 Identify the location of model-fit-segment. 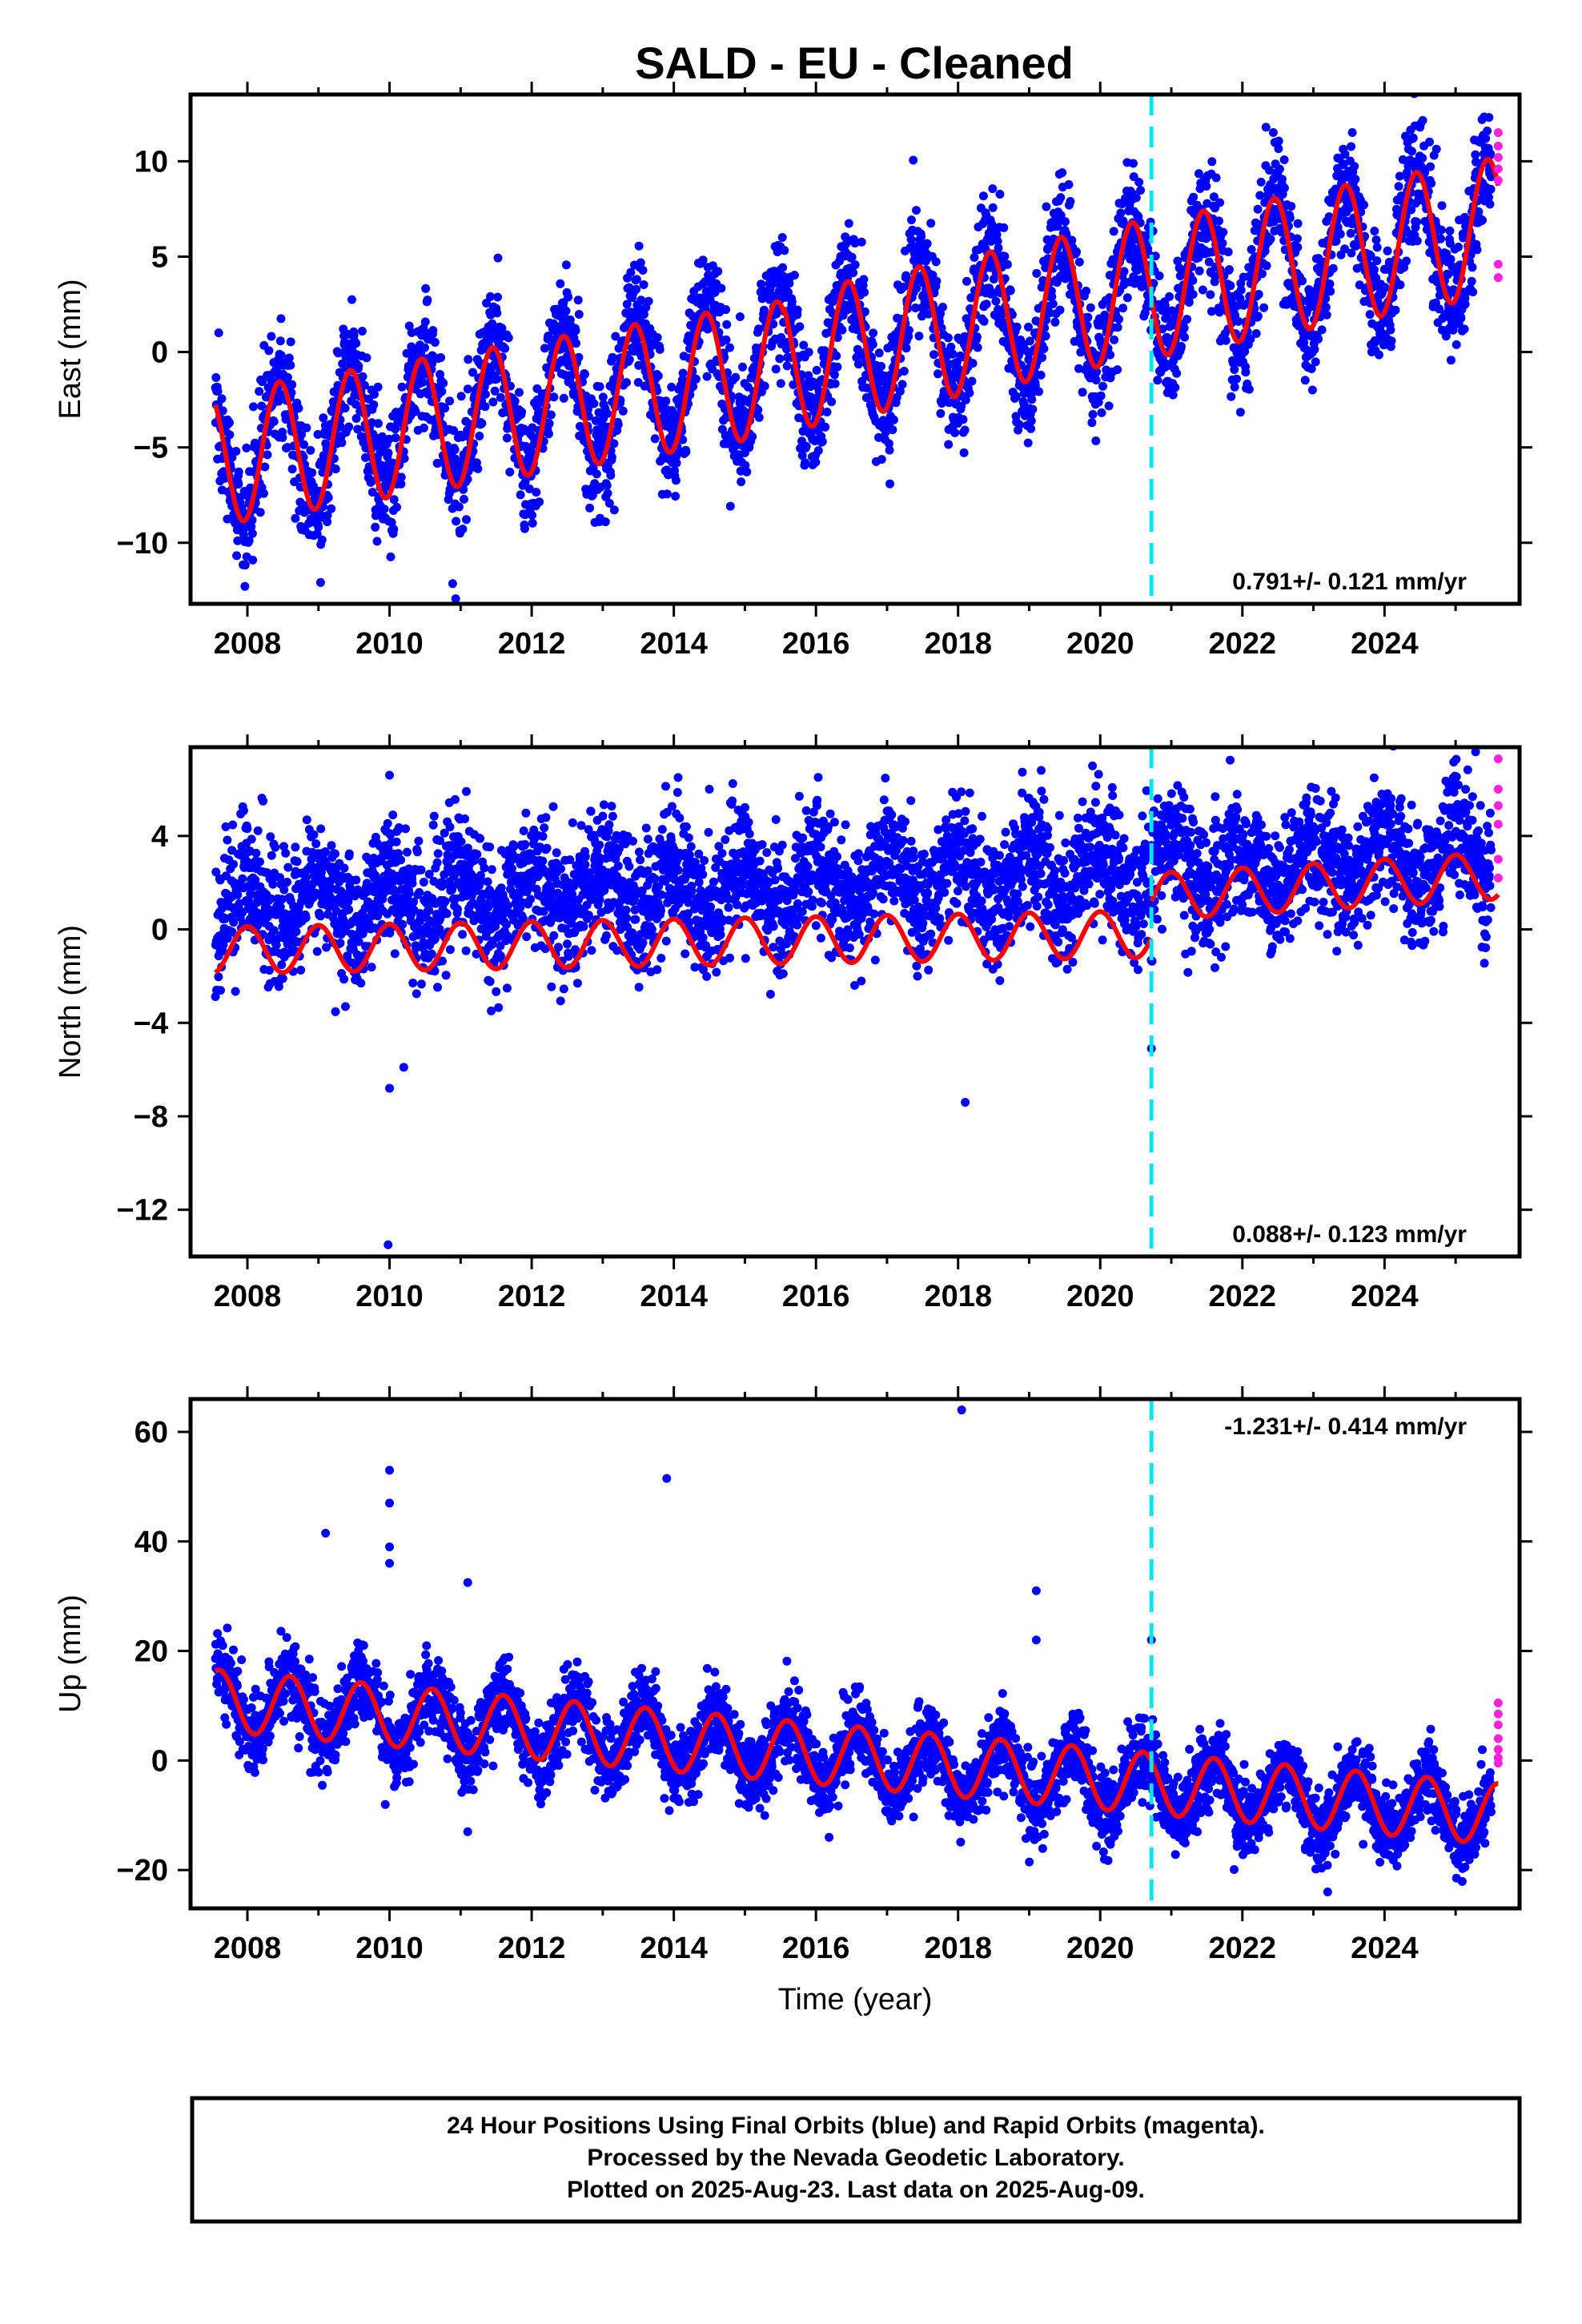
(967, 324).